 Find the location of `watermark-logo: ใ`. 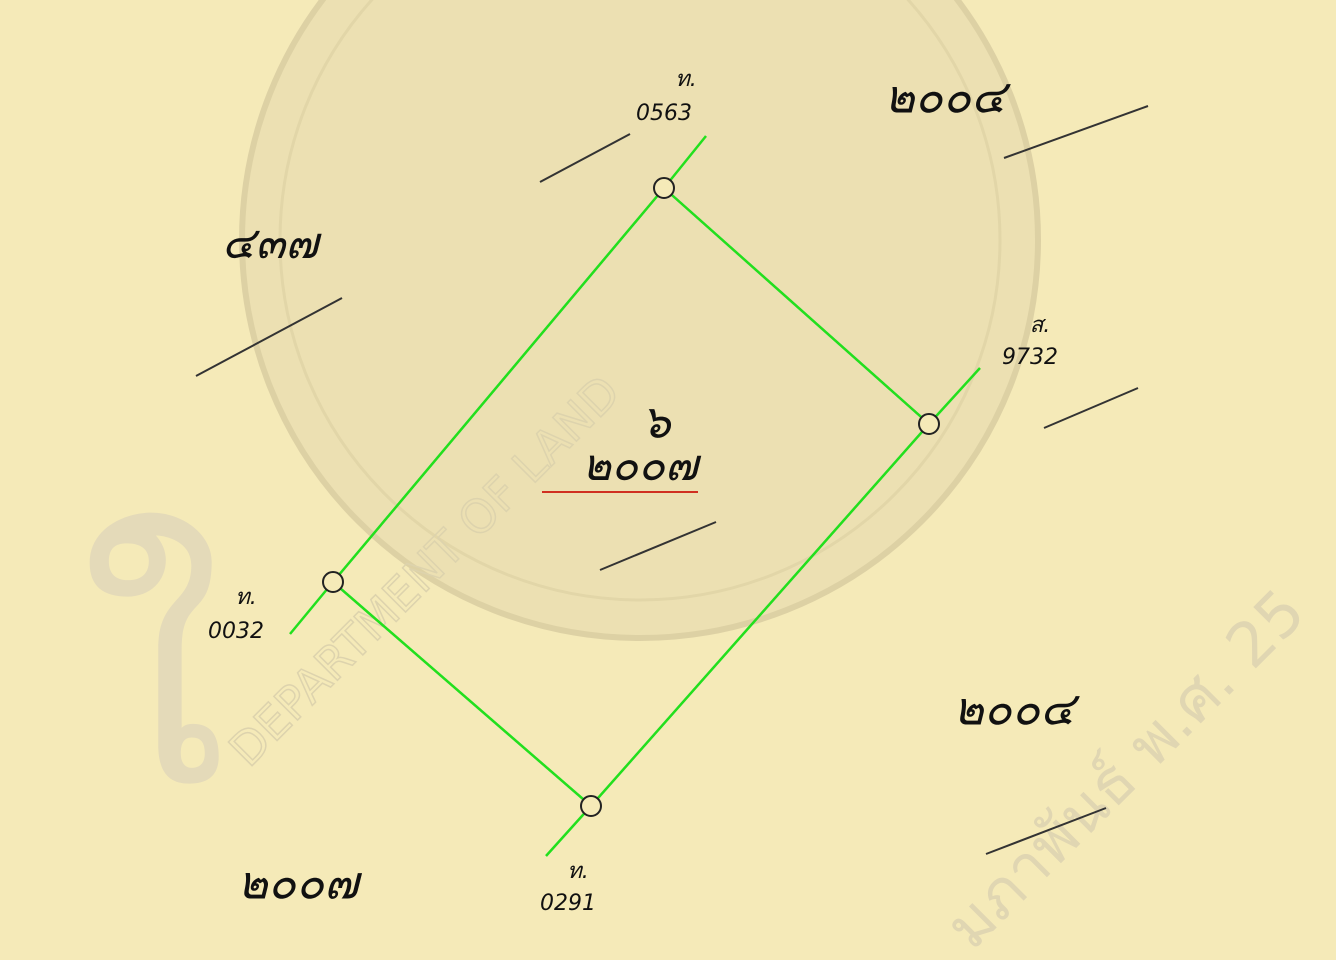

watermark-logo: ใ is located at coordinates (153, 678).